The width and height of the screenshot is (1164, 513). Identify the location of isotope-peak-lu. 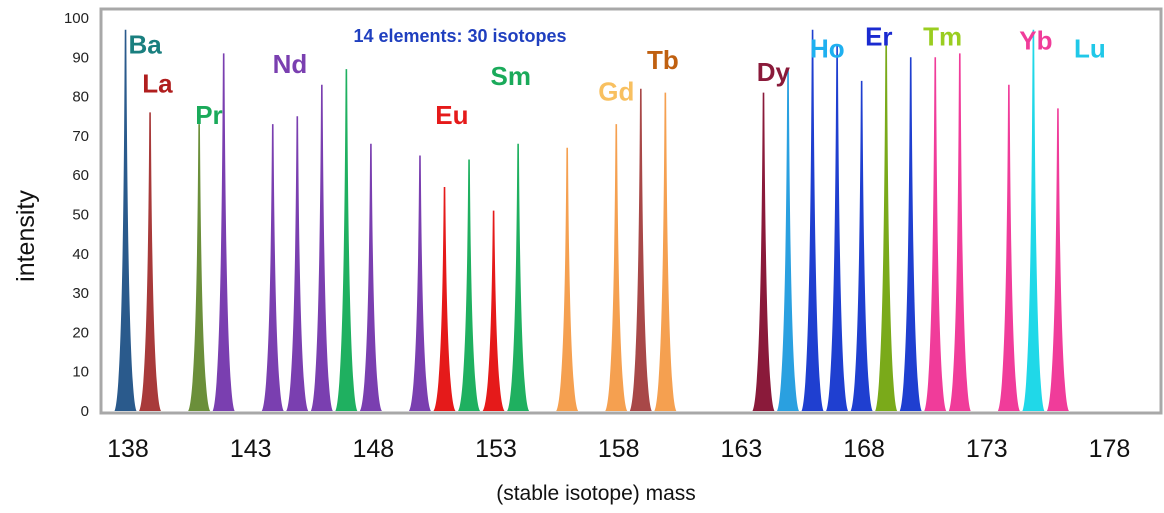
(1033, 220).